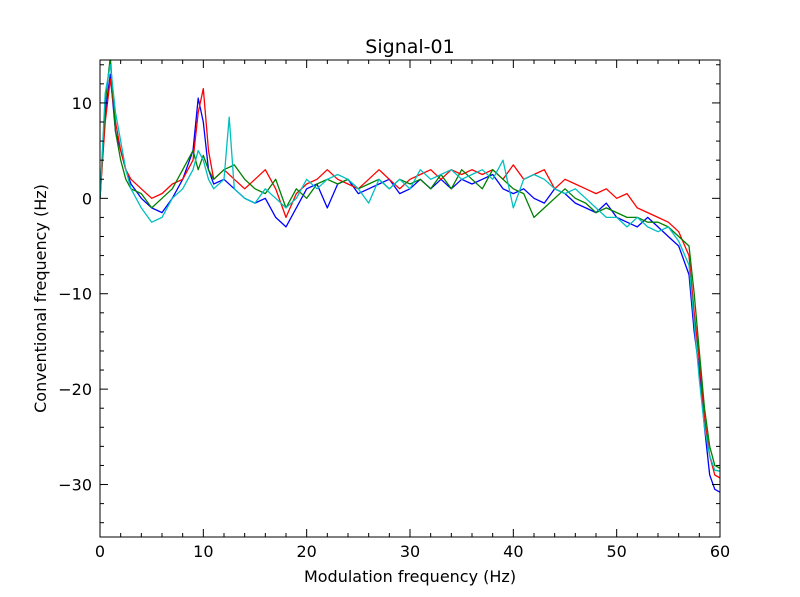 This screenshot has height=597, width=800. I want to click on chart-title: Signal-01, so click(409, 47).